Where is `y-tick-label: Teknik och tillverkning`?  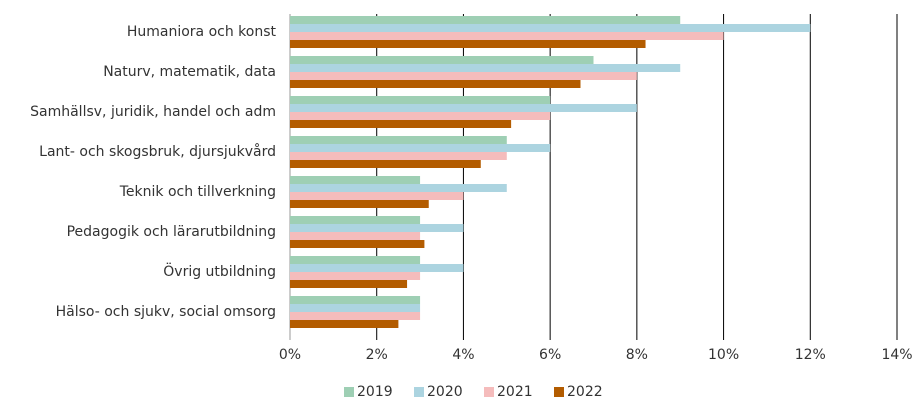
y-tick-label: Teknik och tillverkning is located at coordinates (197, 192).